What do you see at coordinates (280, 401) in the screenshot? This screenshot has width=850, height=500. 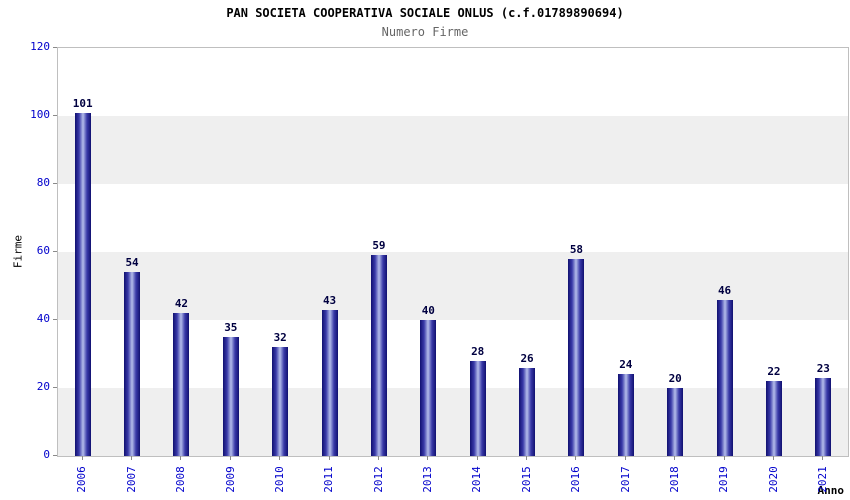 I see `bar-2010` at bounding box center [280, 401].